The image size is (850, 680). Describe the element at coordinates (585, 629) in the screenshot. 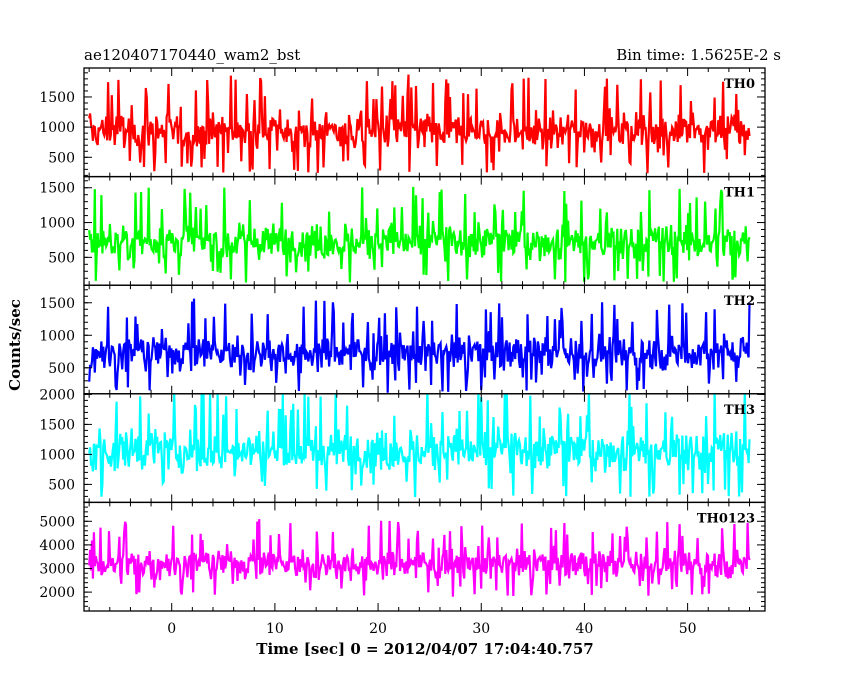

I see `x-tick-label: 40` at that location.